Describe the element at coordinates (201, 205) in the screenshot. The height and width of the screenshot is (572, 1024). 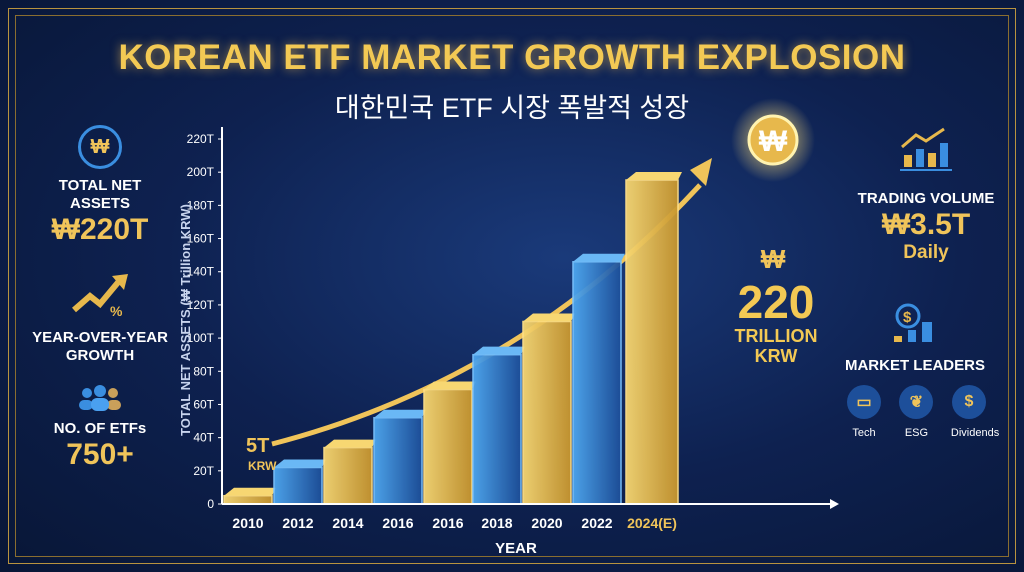
I see `y-tick-label: 180T` at that location.